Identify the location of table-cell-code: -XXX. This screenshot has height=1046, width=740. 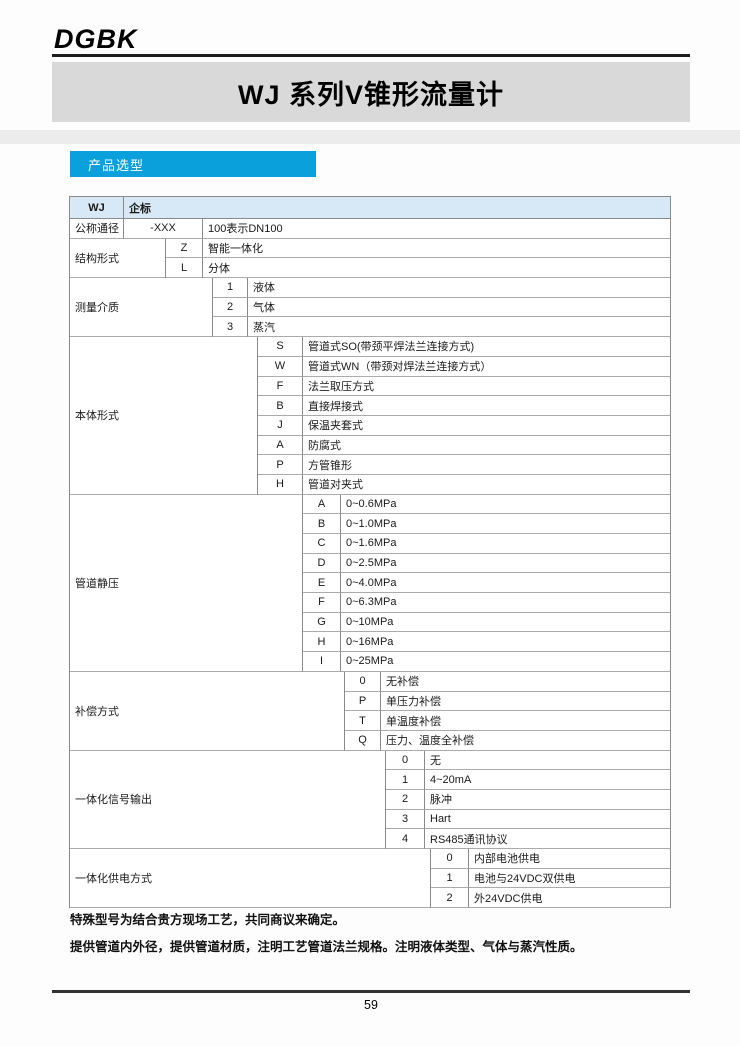
(163, 229).